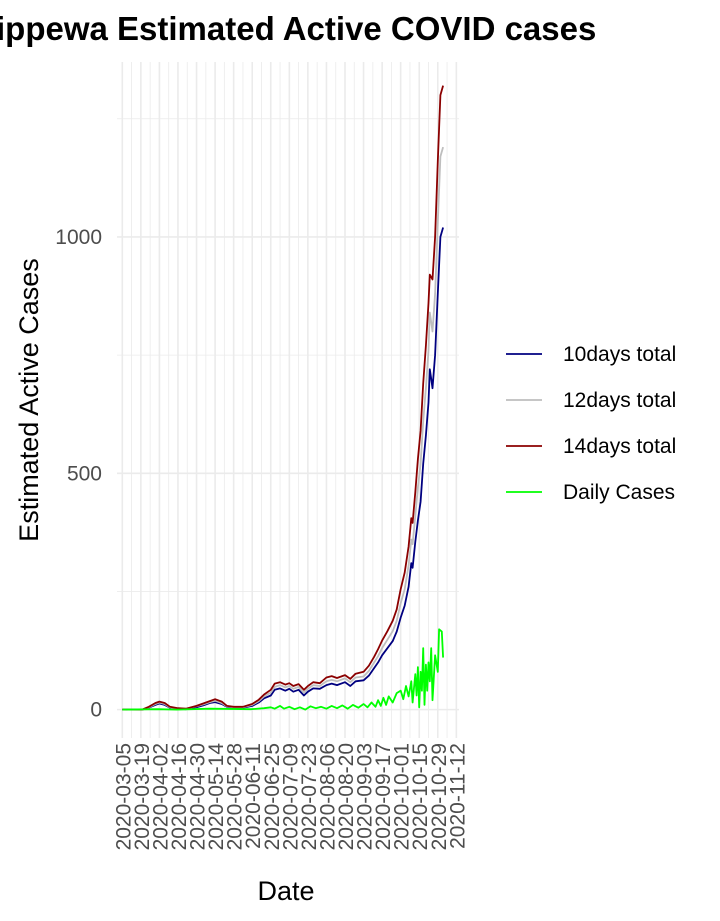 The width and height of the screenshot is (720, 921). What do you see at coordinates (96, 710) in the screenshot?
I see `y-tick-label: 0` at bounding box center [96, 710].